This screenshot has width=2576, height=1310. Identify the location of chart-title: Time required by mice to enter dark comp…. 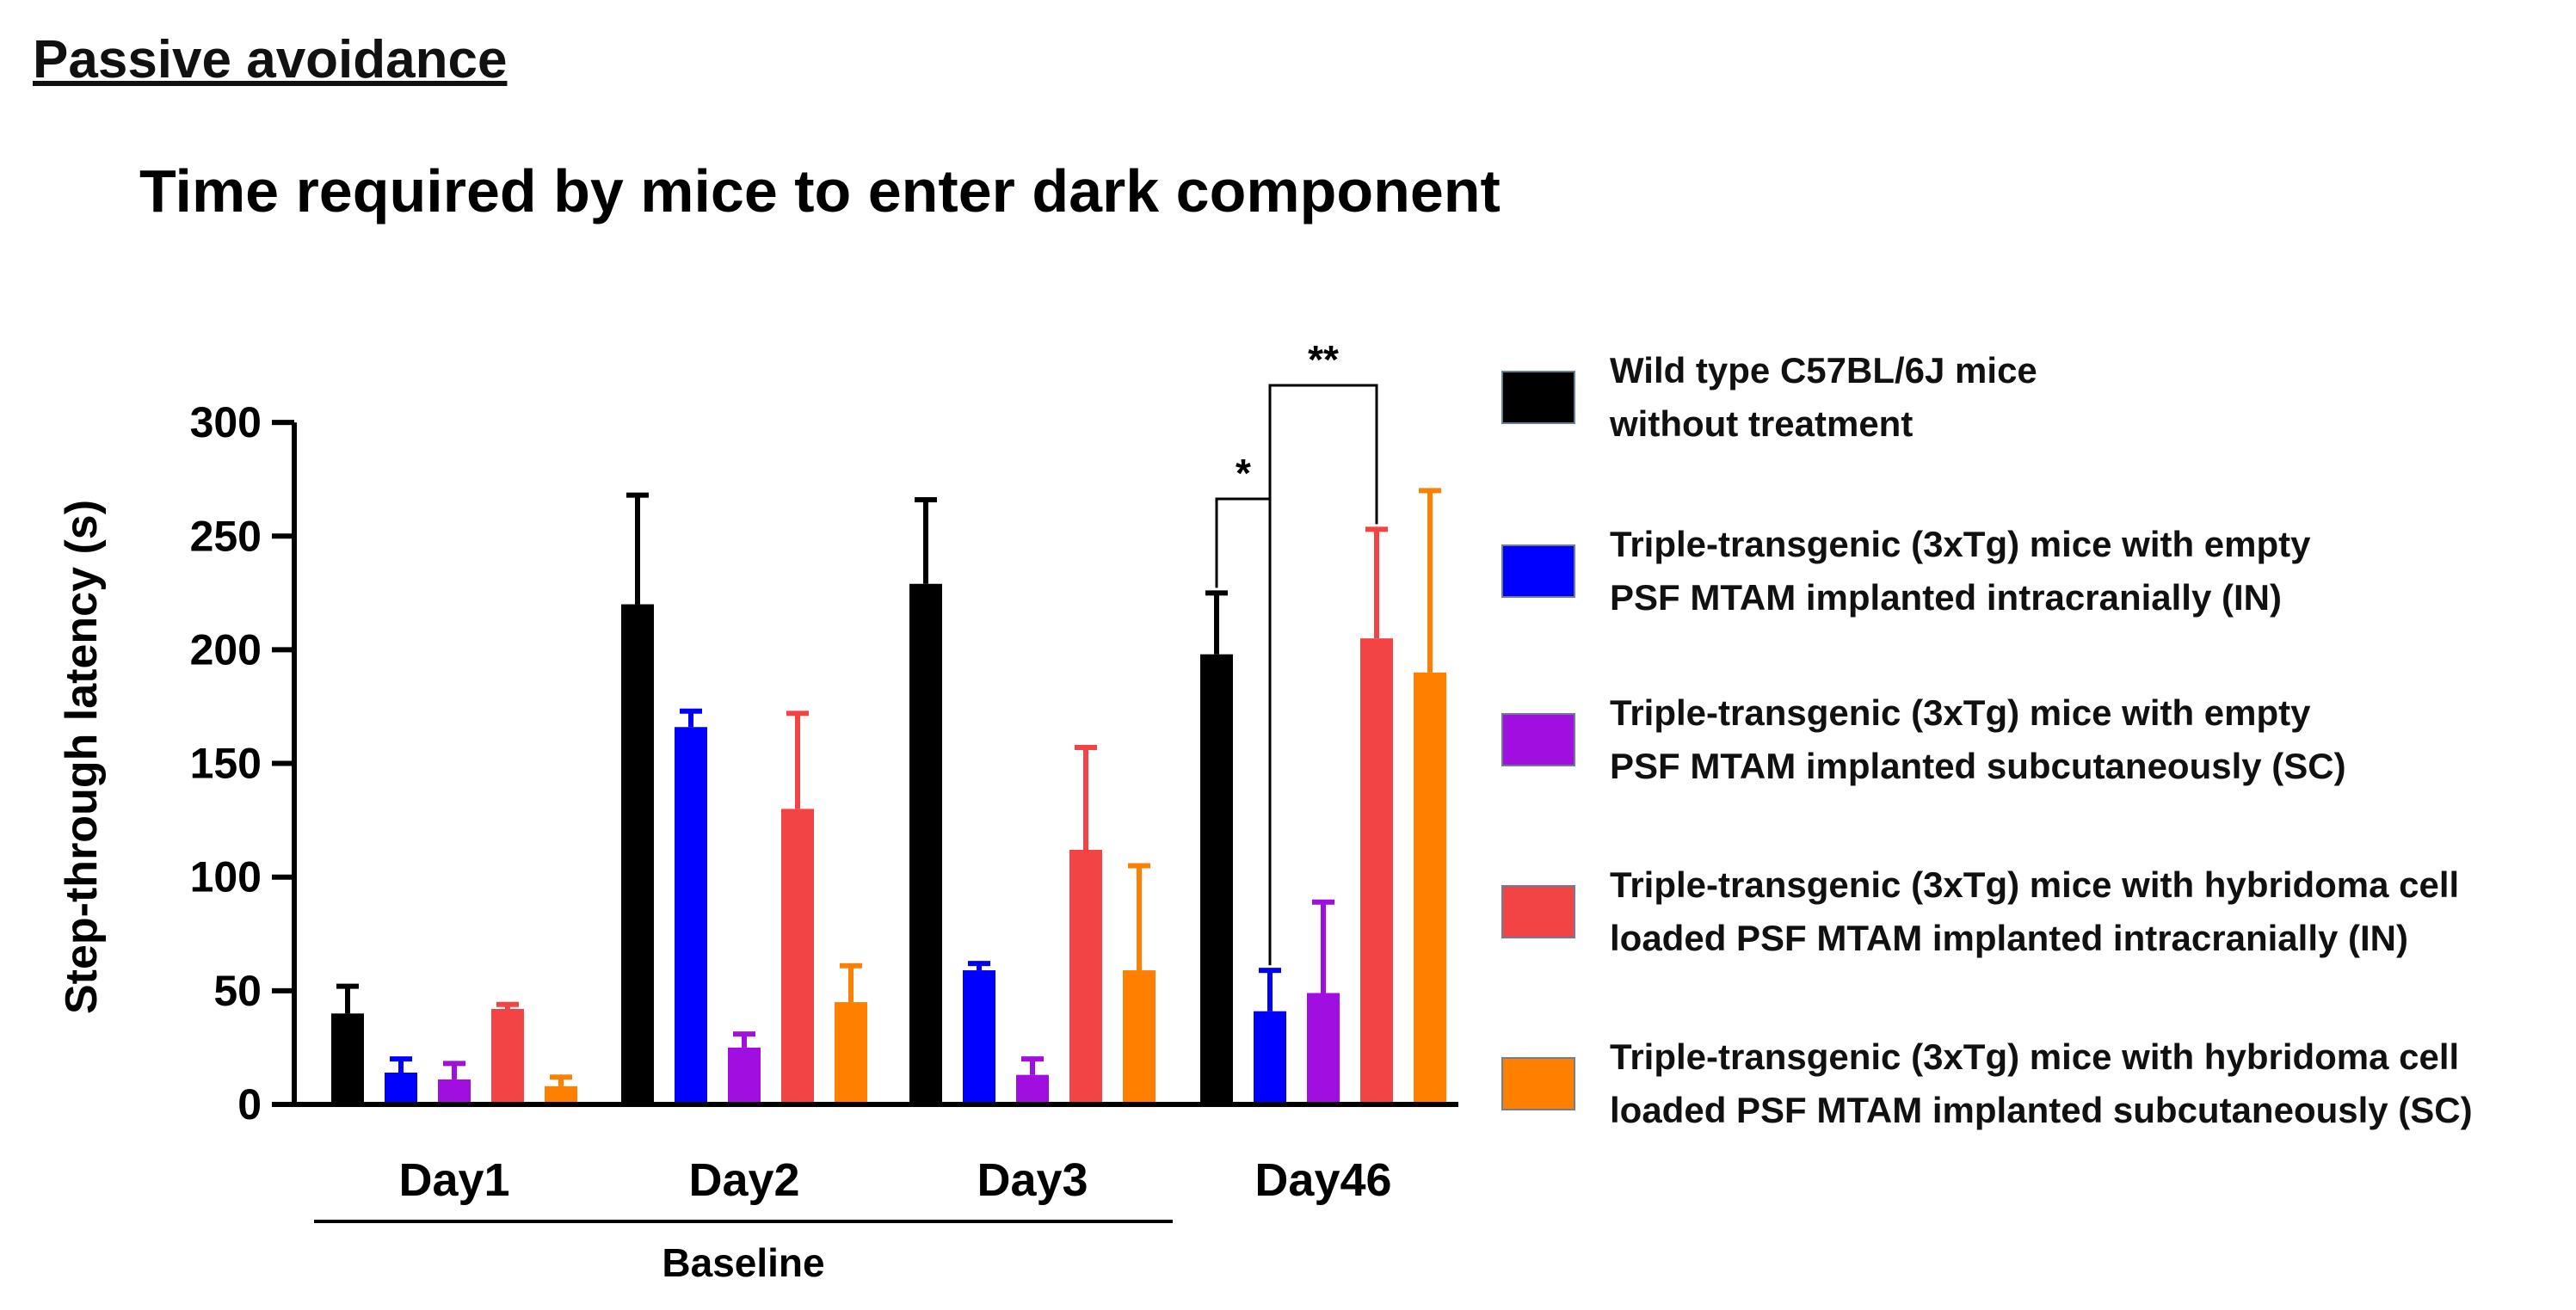
(820, 190).